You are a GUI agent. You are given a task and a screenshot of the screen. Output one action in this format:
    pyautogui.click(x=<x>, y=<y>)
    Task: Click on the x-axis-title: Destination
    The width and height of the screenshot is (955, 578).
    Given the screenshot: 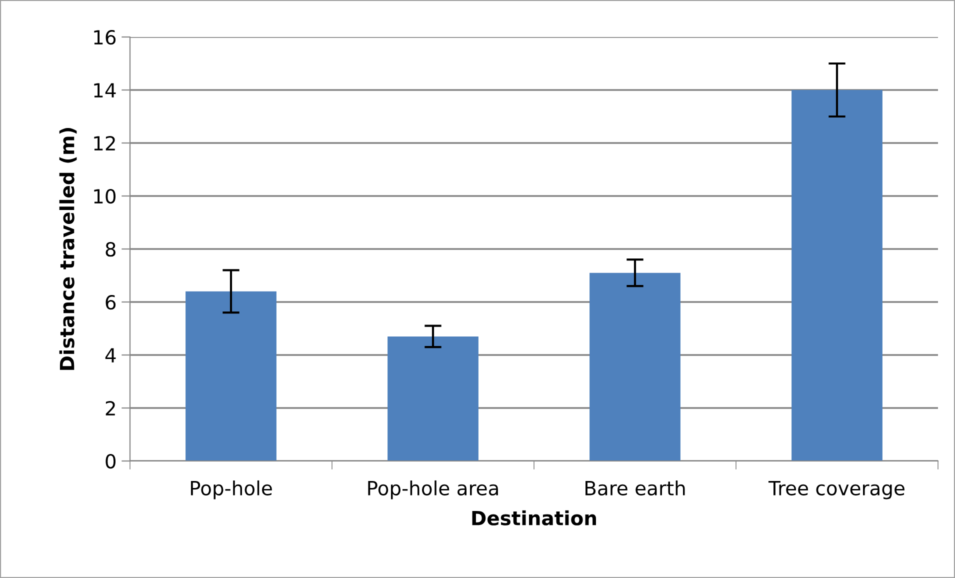 What is the action you would take?
    pyautogui.click(x=534, y=518)
    